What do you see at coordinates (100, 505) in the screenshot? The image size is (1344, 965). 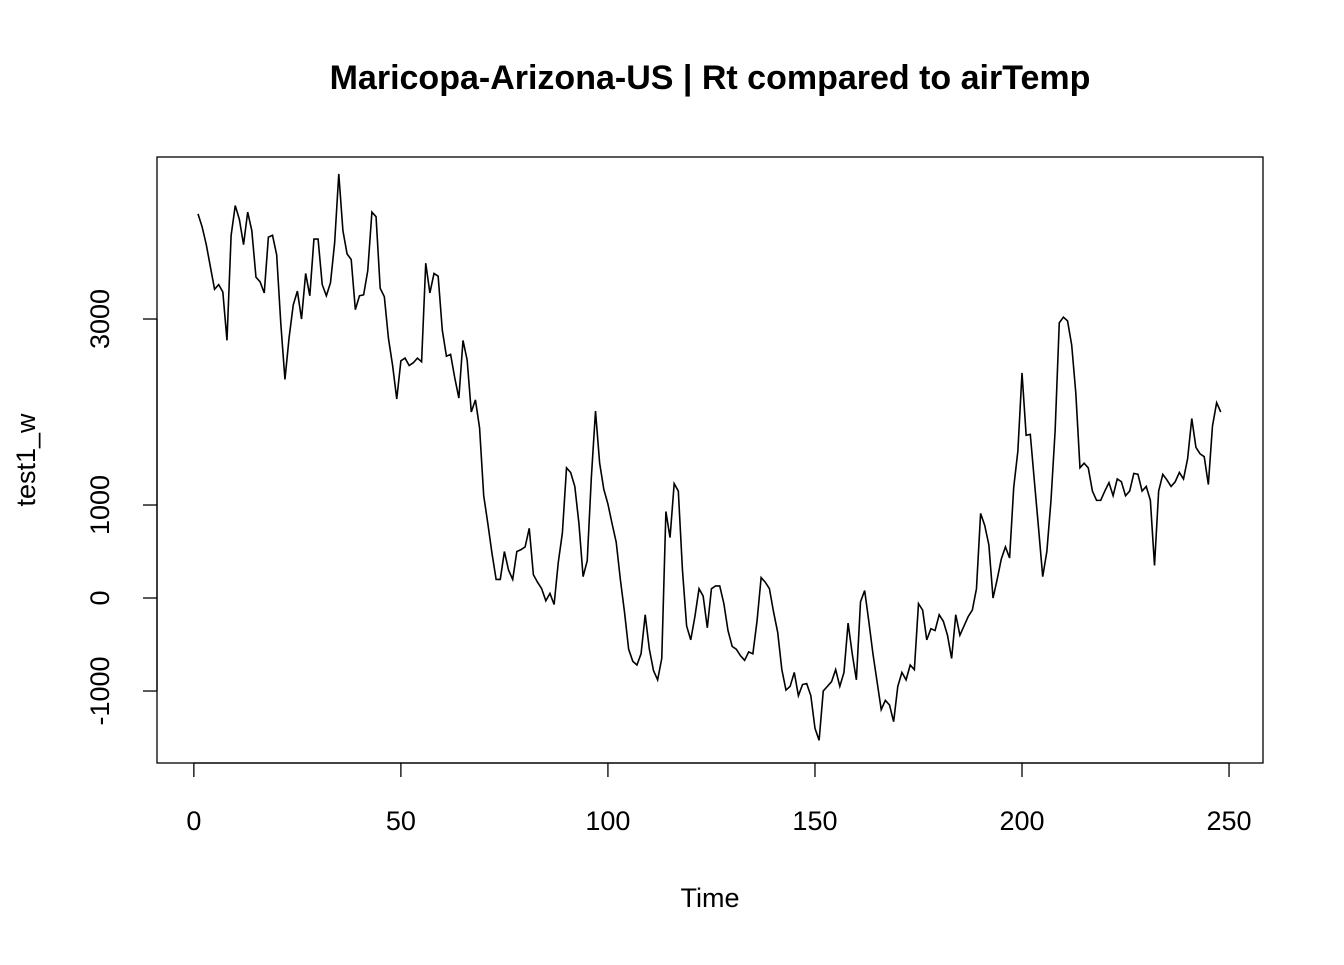 I see `y-tick-label: 1000` at bounding box center [100, 505].